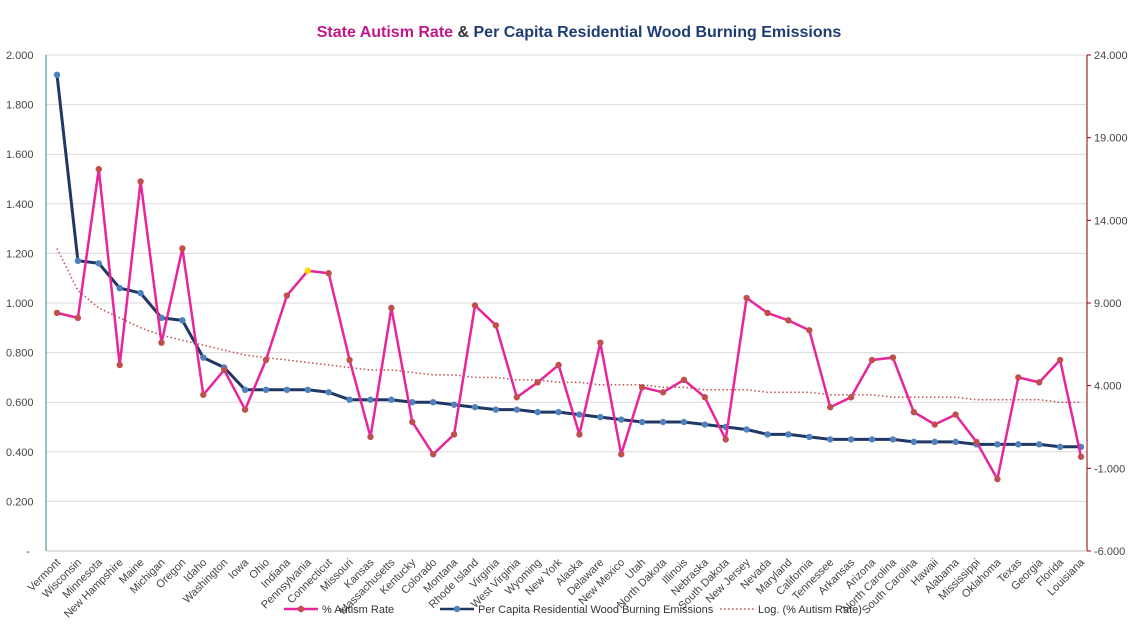  Describe the element at coordinates (1111, 139) in the screenshot. I see `y-right-tick-label: 19.000` at that location.